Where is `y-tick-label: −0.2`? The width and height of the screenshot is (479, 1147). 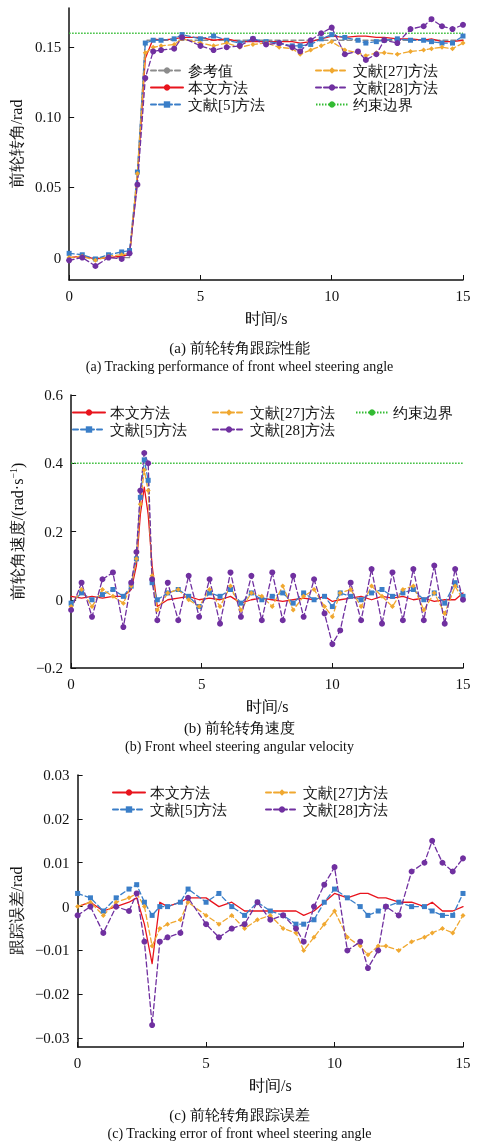 y-tick-label: −0.2 is located at coordinates (49, 668).